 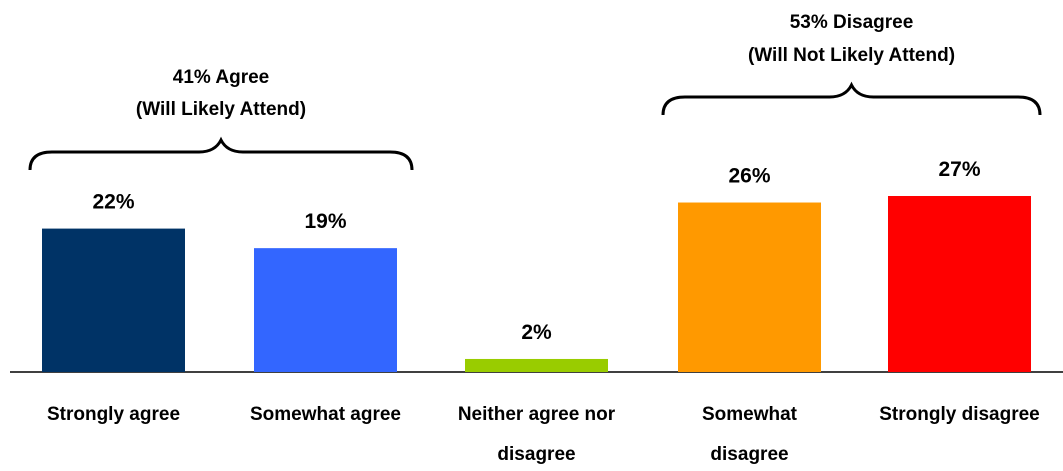 What do you see at coordinates (959, 169) in the screenshot?
I see `data-label-4: 27%` at bounding box center [959, 169].